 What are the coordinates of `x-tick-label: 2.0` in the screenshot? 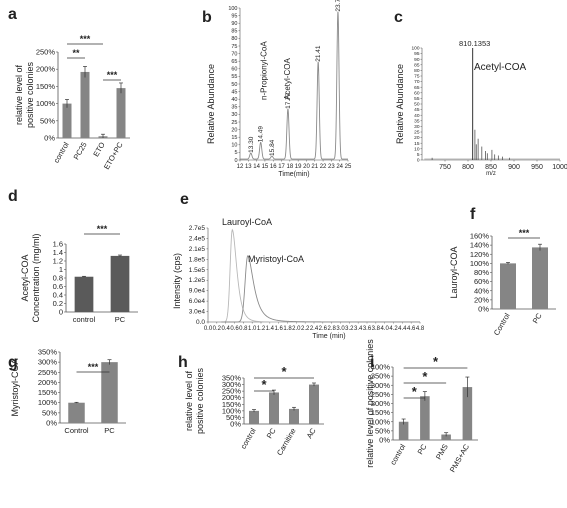 It's located at (296, 329).